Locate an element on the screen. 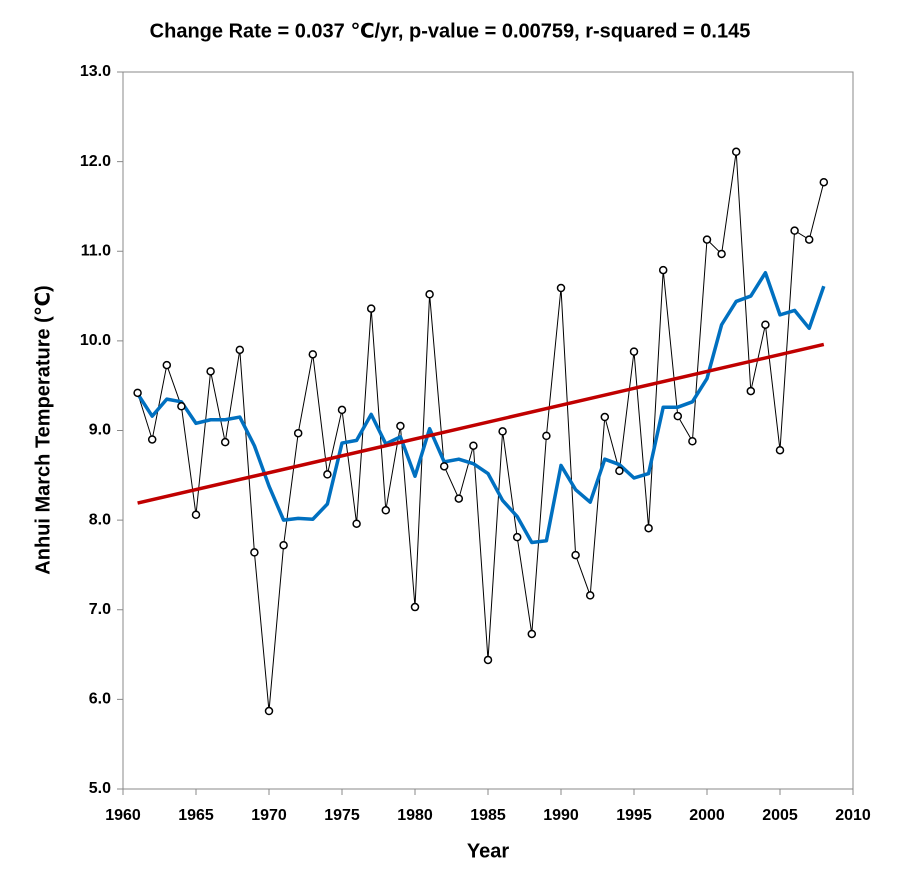  x-tick-label: 2010 is located at coordinates (853, 815).